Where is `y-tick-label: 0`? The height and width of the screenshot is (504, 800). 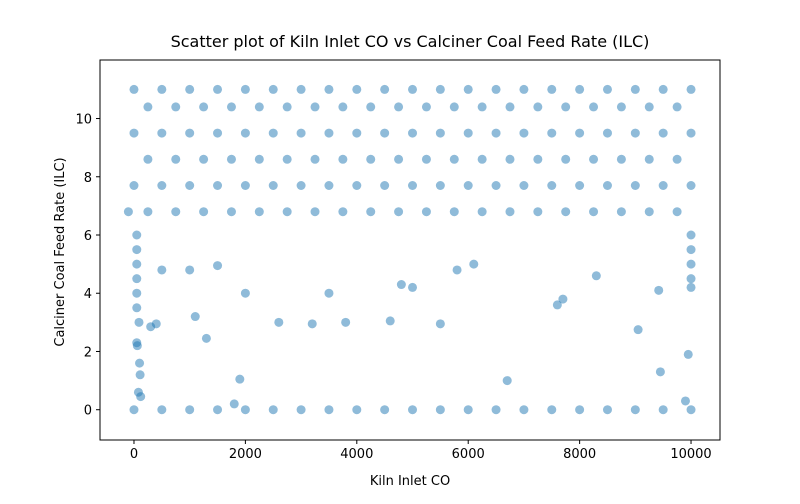
y-tick-label: 0 is located at coordinates (88, 411).